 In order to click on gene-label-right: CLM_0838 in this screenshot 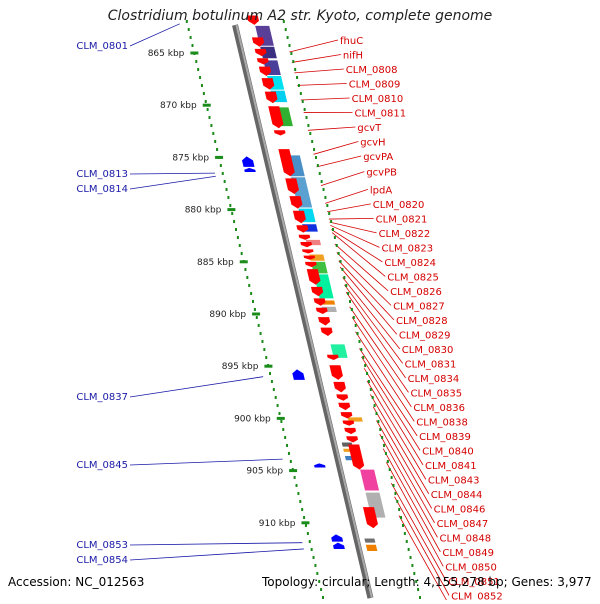, I will do `click(442, 422)`.